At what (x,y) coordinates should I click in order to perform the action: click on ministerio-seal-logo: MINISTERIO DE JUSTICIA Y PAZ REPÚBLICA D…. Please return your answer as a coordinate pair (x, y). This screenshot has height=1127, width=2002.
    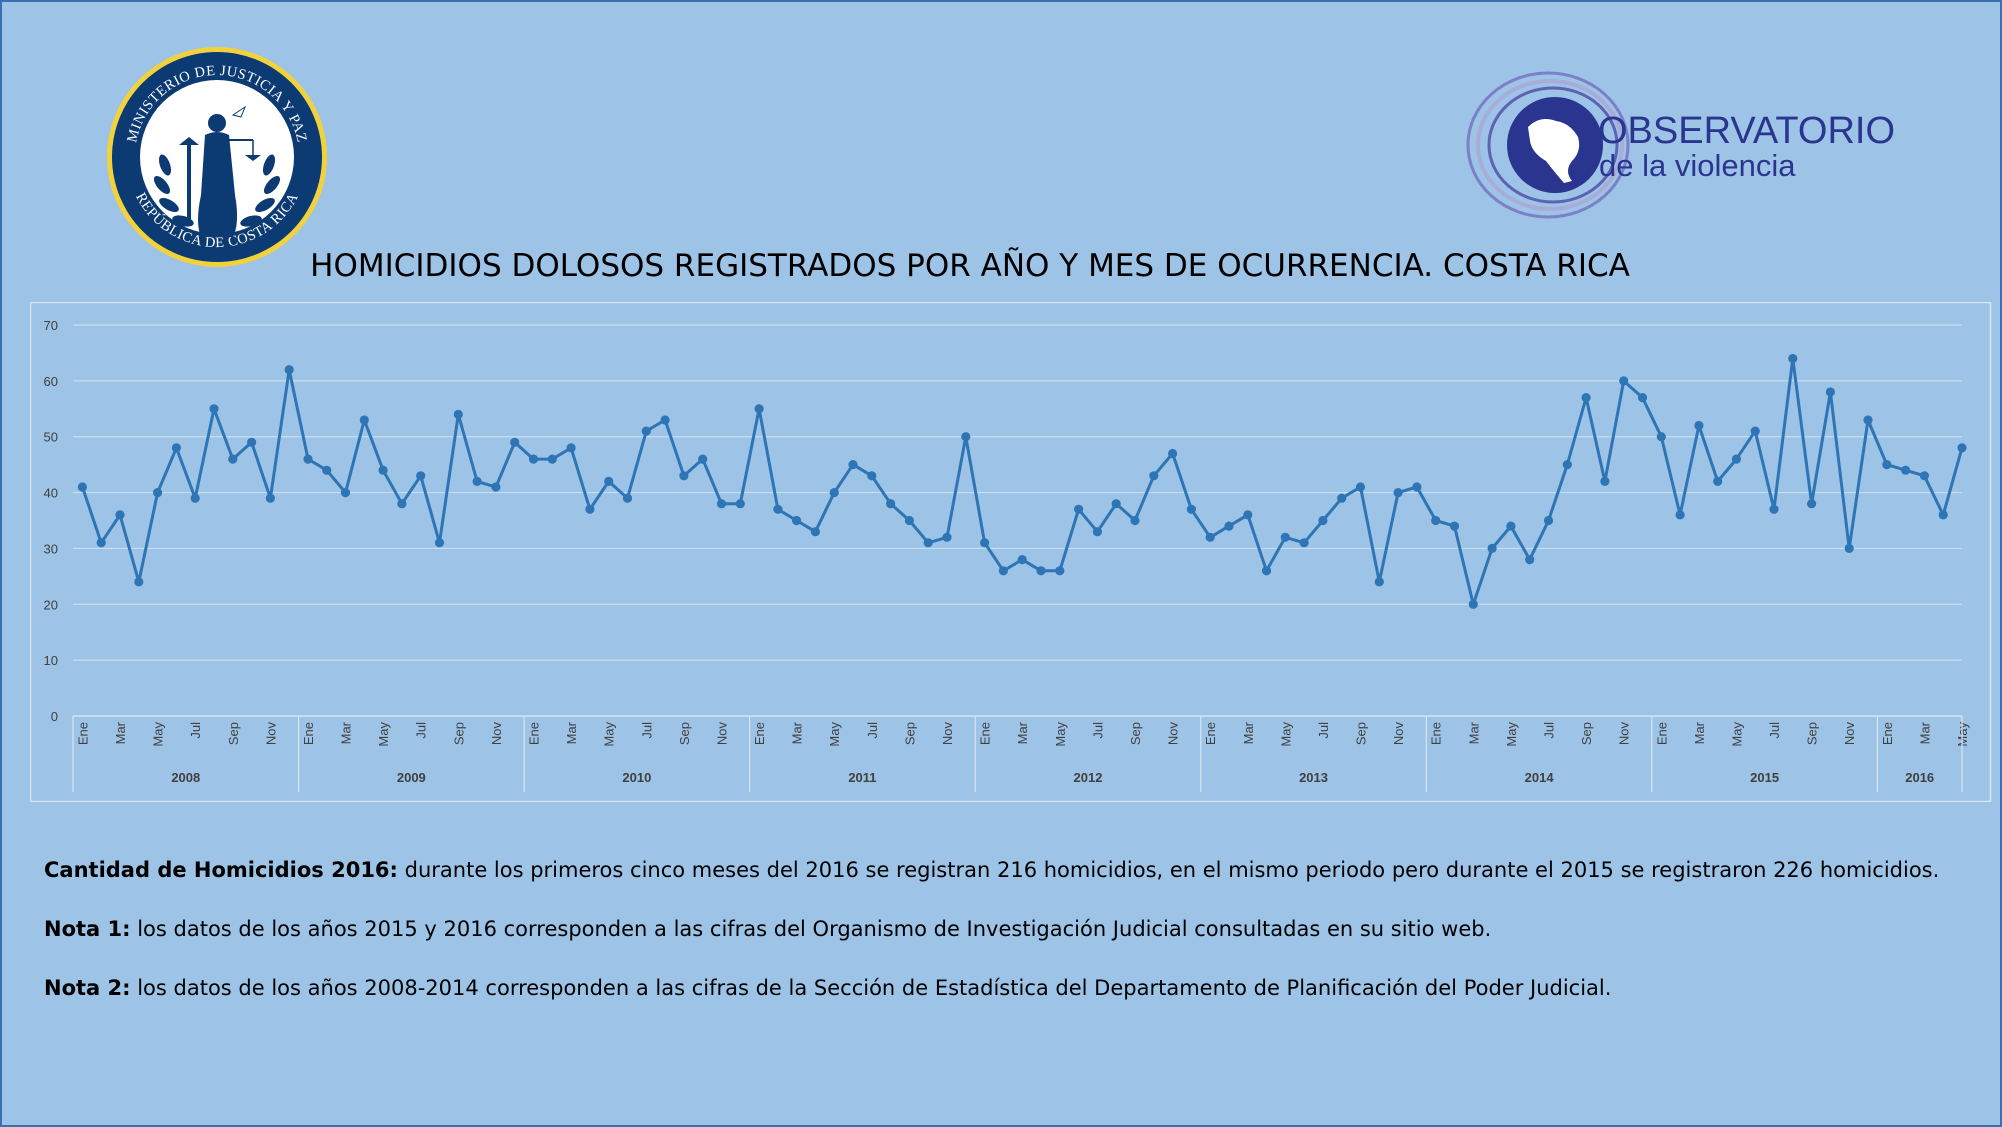
    Looking at the image, I should click on (217, 157).